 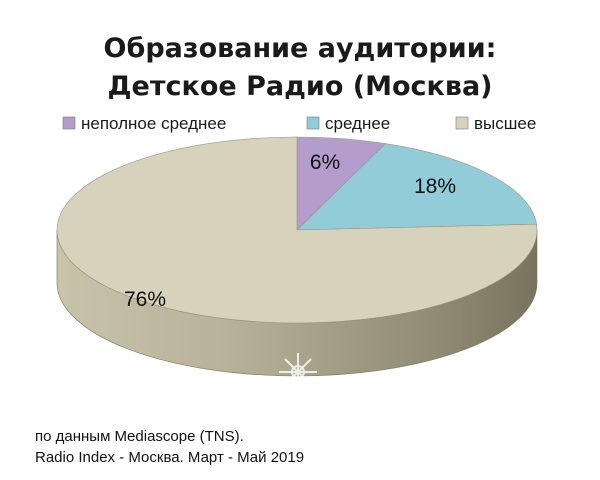 I want to click on legend-label-1: среднее, so click(x=357, y=123).